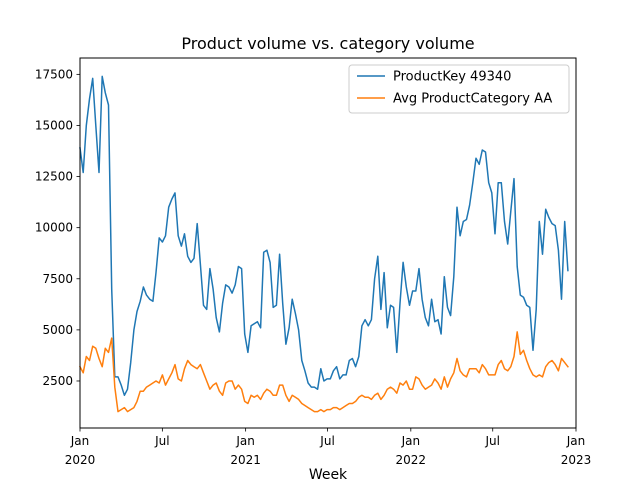  What do you see at coordinates (327, 43) in the screenshot?
I see `chart-title: Product volume vs. category volume` at bounding box center [327, 43].